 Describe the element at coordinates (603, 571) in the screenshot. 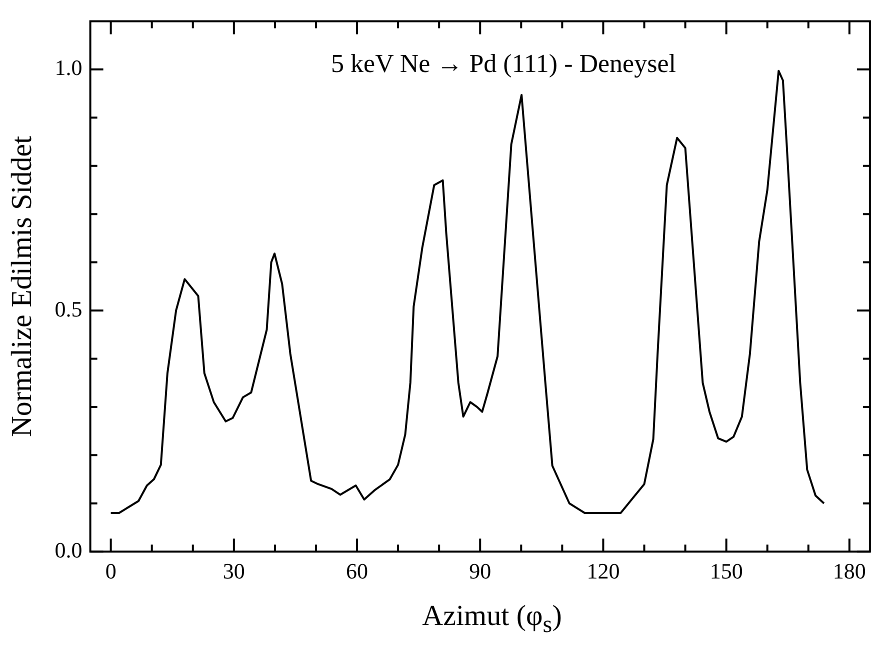

I see `x-tick-label: 120` at that location.